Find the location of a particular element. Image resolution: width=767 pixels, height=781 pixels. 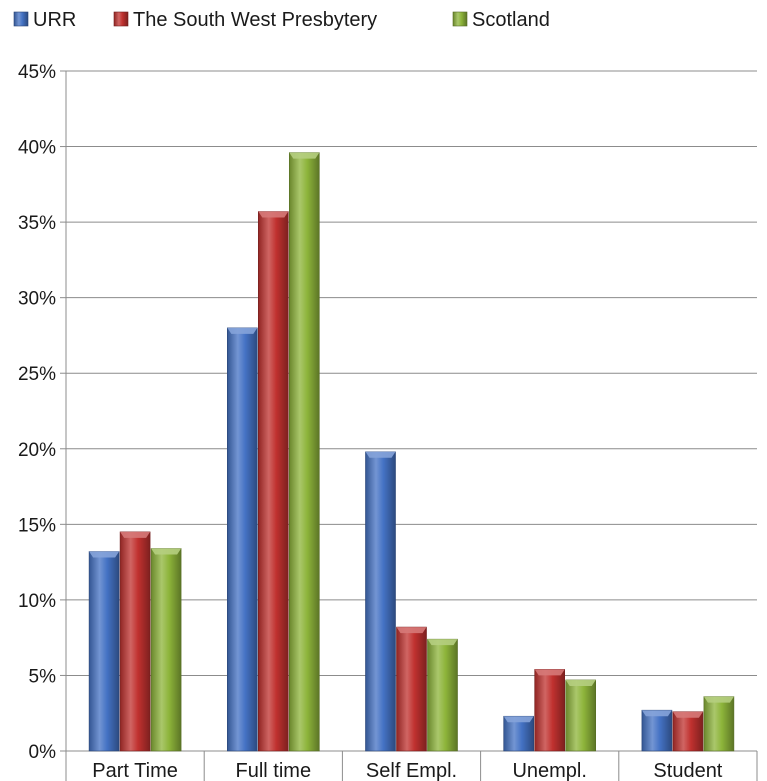

y-tick-label: 25% is located at coordinates (37, 374).